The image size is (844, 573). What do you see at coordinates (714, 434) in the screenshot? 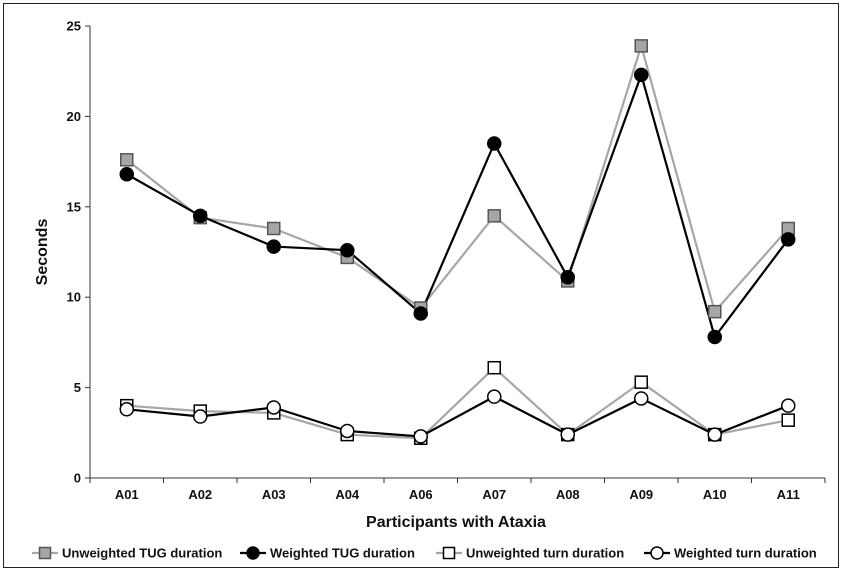
I see `data-point-s4-A10` at bounding box center [714, 434].